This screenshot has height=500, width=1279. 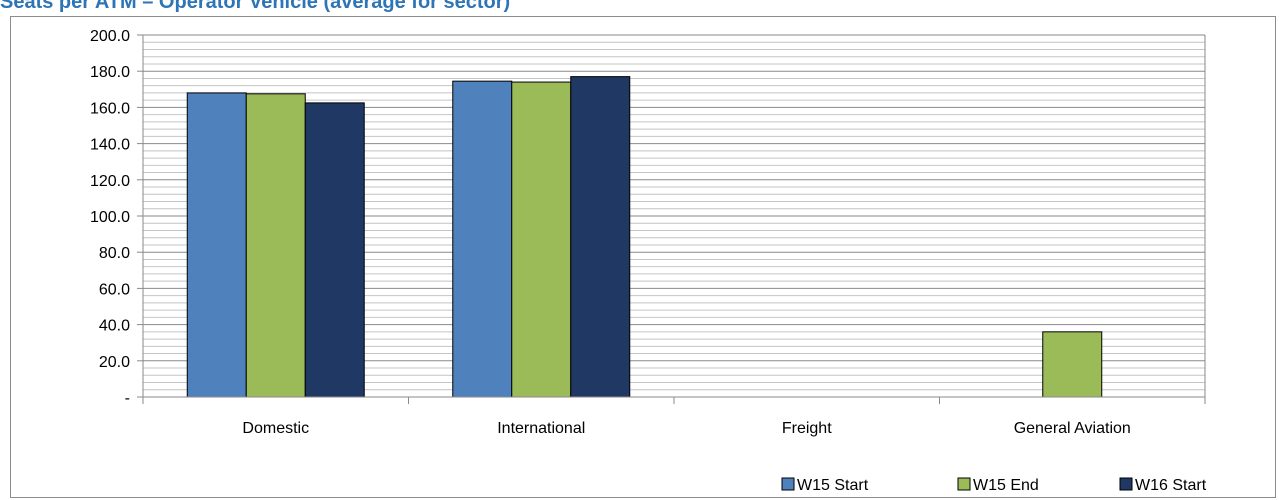 What do you see at coordinates (127, 398) in the screenshot?
I see `y-tick-label: -` at bounding box center [127, 398].